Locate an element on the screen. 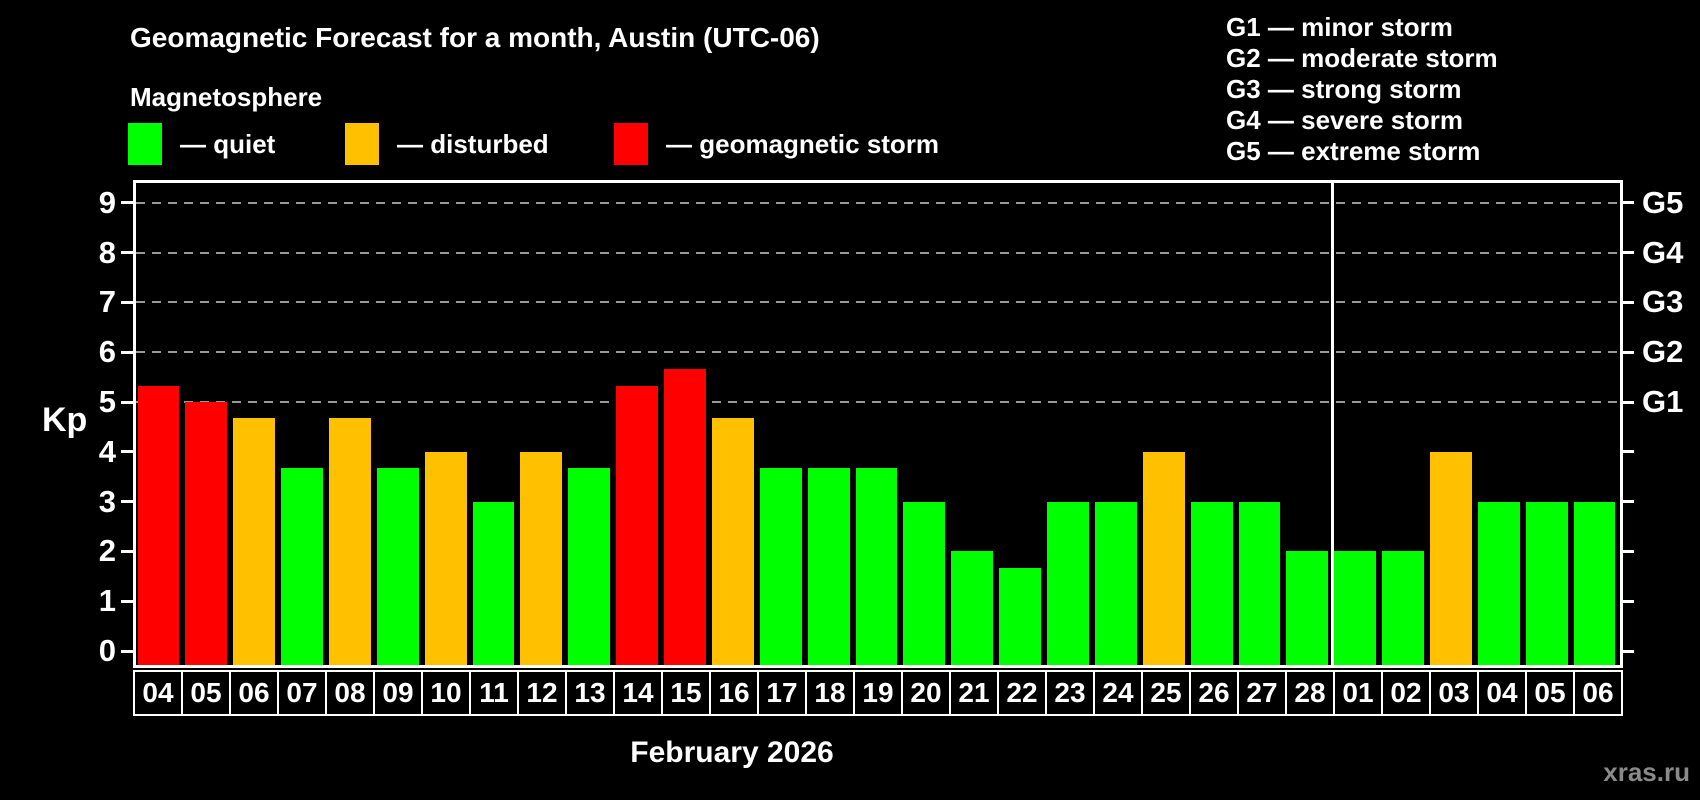 The width and height of the screenshot is (1700, 800). right-axis-label-G1: G1 is located at coordinates (1663, 401).